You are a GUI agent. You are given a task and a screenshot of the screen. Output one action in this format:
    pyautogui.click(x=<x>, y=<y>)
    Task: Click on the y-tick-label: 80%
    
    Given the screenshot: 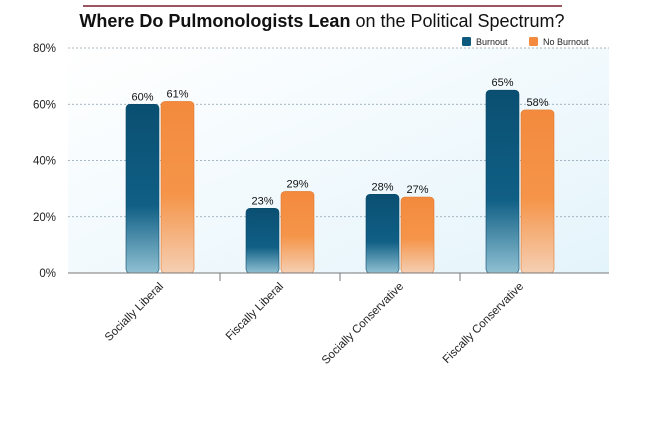 What is the action you would take?
    pyautogui.click(x=44, y=49)
    